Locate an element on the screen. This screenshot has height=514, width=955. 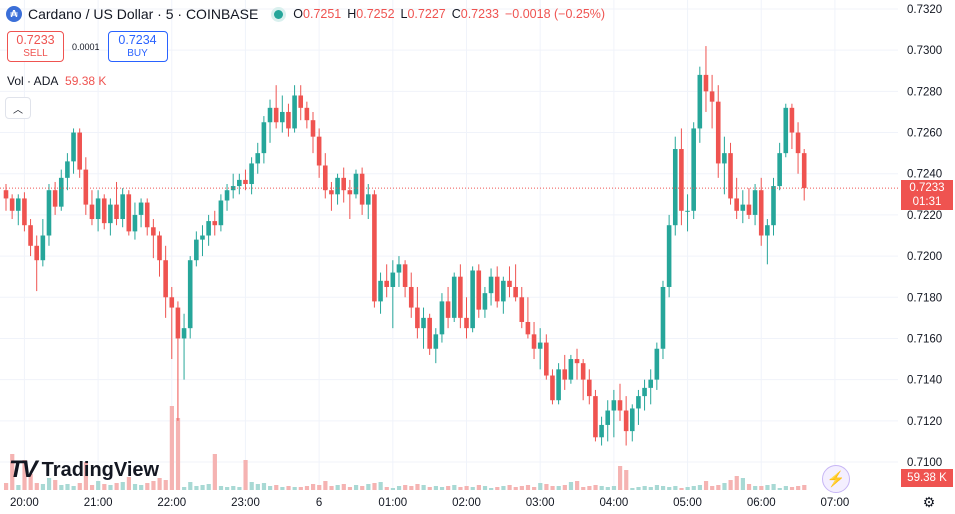
tradingview-logo: TV TradingView is located at coordinates (84, 470).